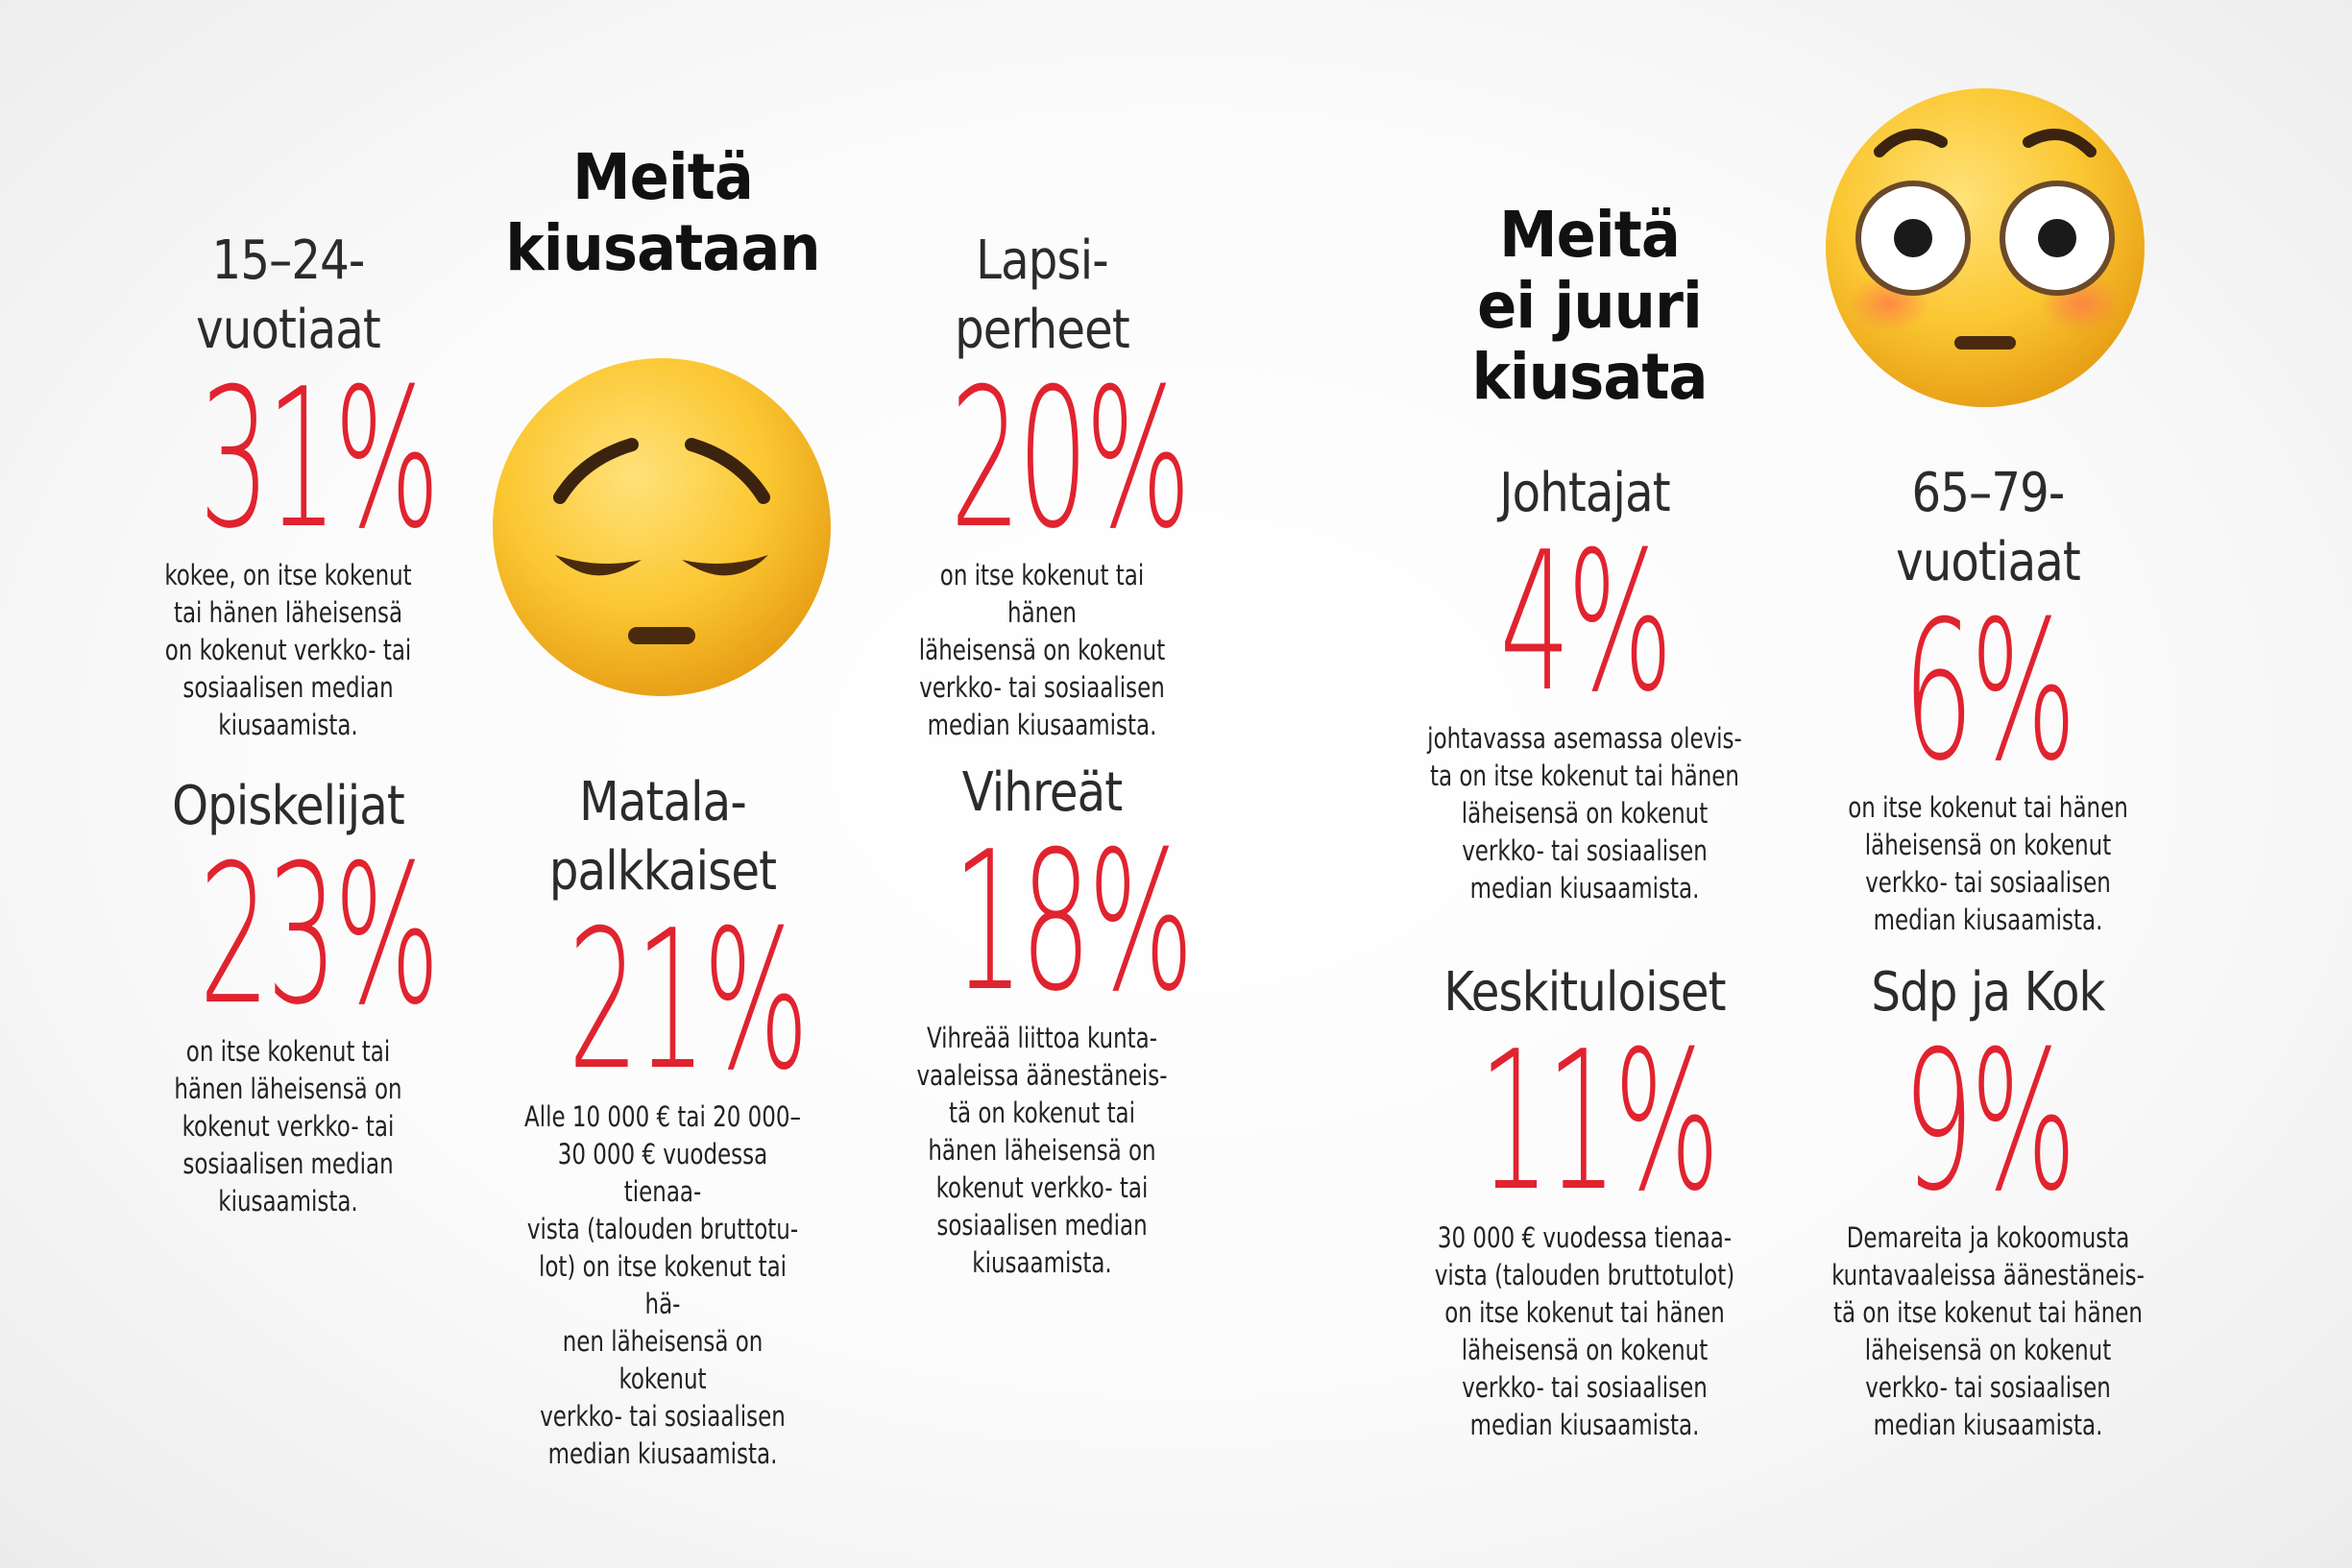 This screenshot has height=1568, width=2352. Describe the element at coordinates (1586, 623) in the screenshot. I see `stat-percent: 4%` at that location.